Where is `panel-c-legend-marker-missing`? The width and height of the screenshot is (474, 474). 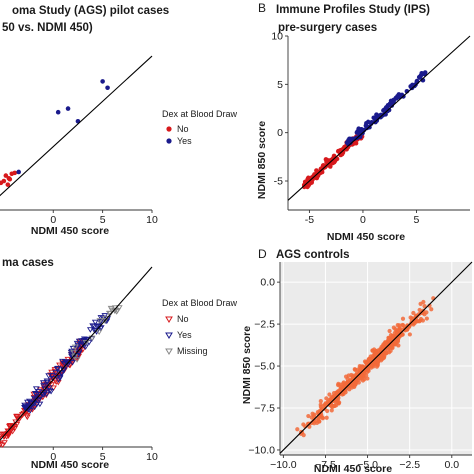
panel-c-legend-marker-missing is located at coordinates (169, 351).